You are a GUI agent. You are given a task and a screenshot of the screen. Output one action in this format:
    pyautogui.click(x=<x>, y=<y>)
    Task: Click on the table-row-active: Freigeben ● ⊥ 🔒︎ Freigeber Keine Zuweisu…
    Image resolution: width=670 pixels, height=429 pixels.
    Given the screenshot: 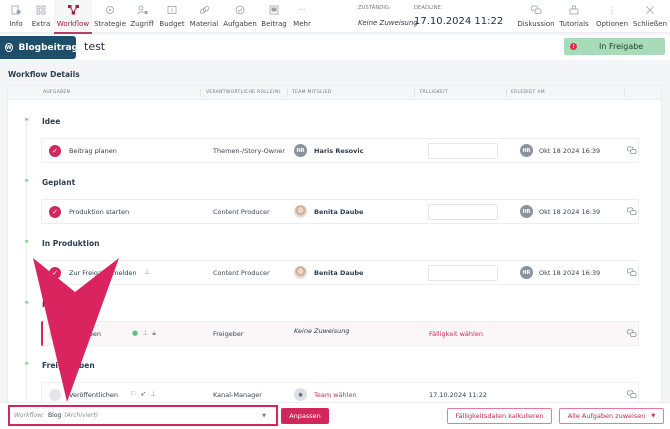 What is the action you would take?
    pyautogui.click(x=340, y=333)
    